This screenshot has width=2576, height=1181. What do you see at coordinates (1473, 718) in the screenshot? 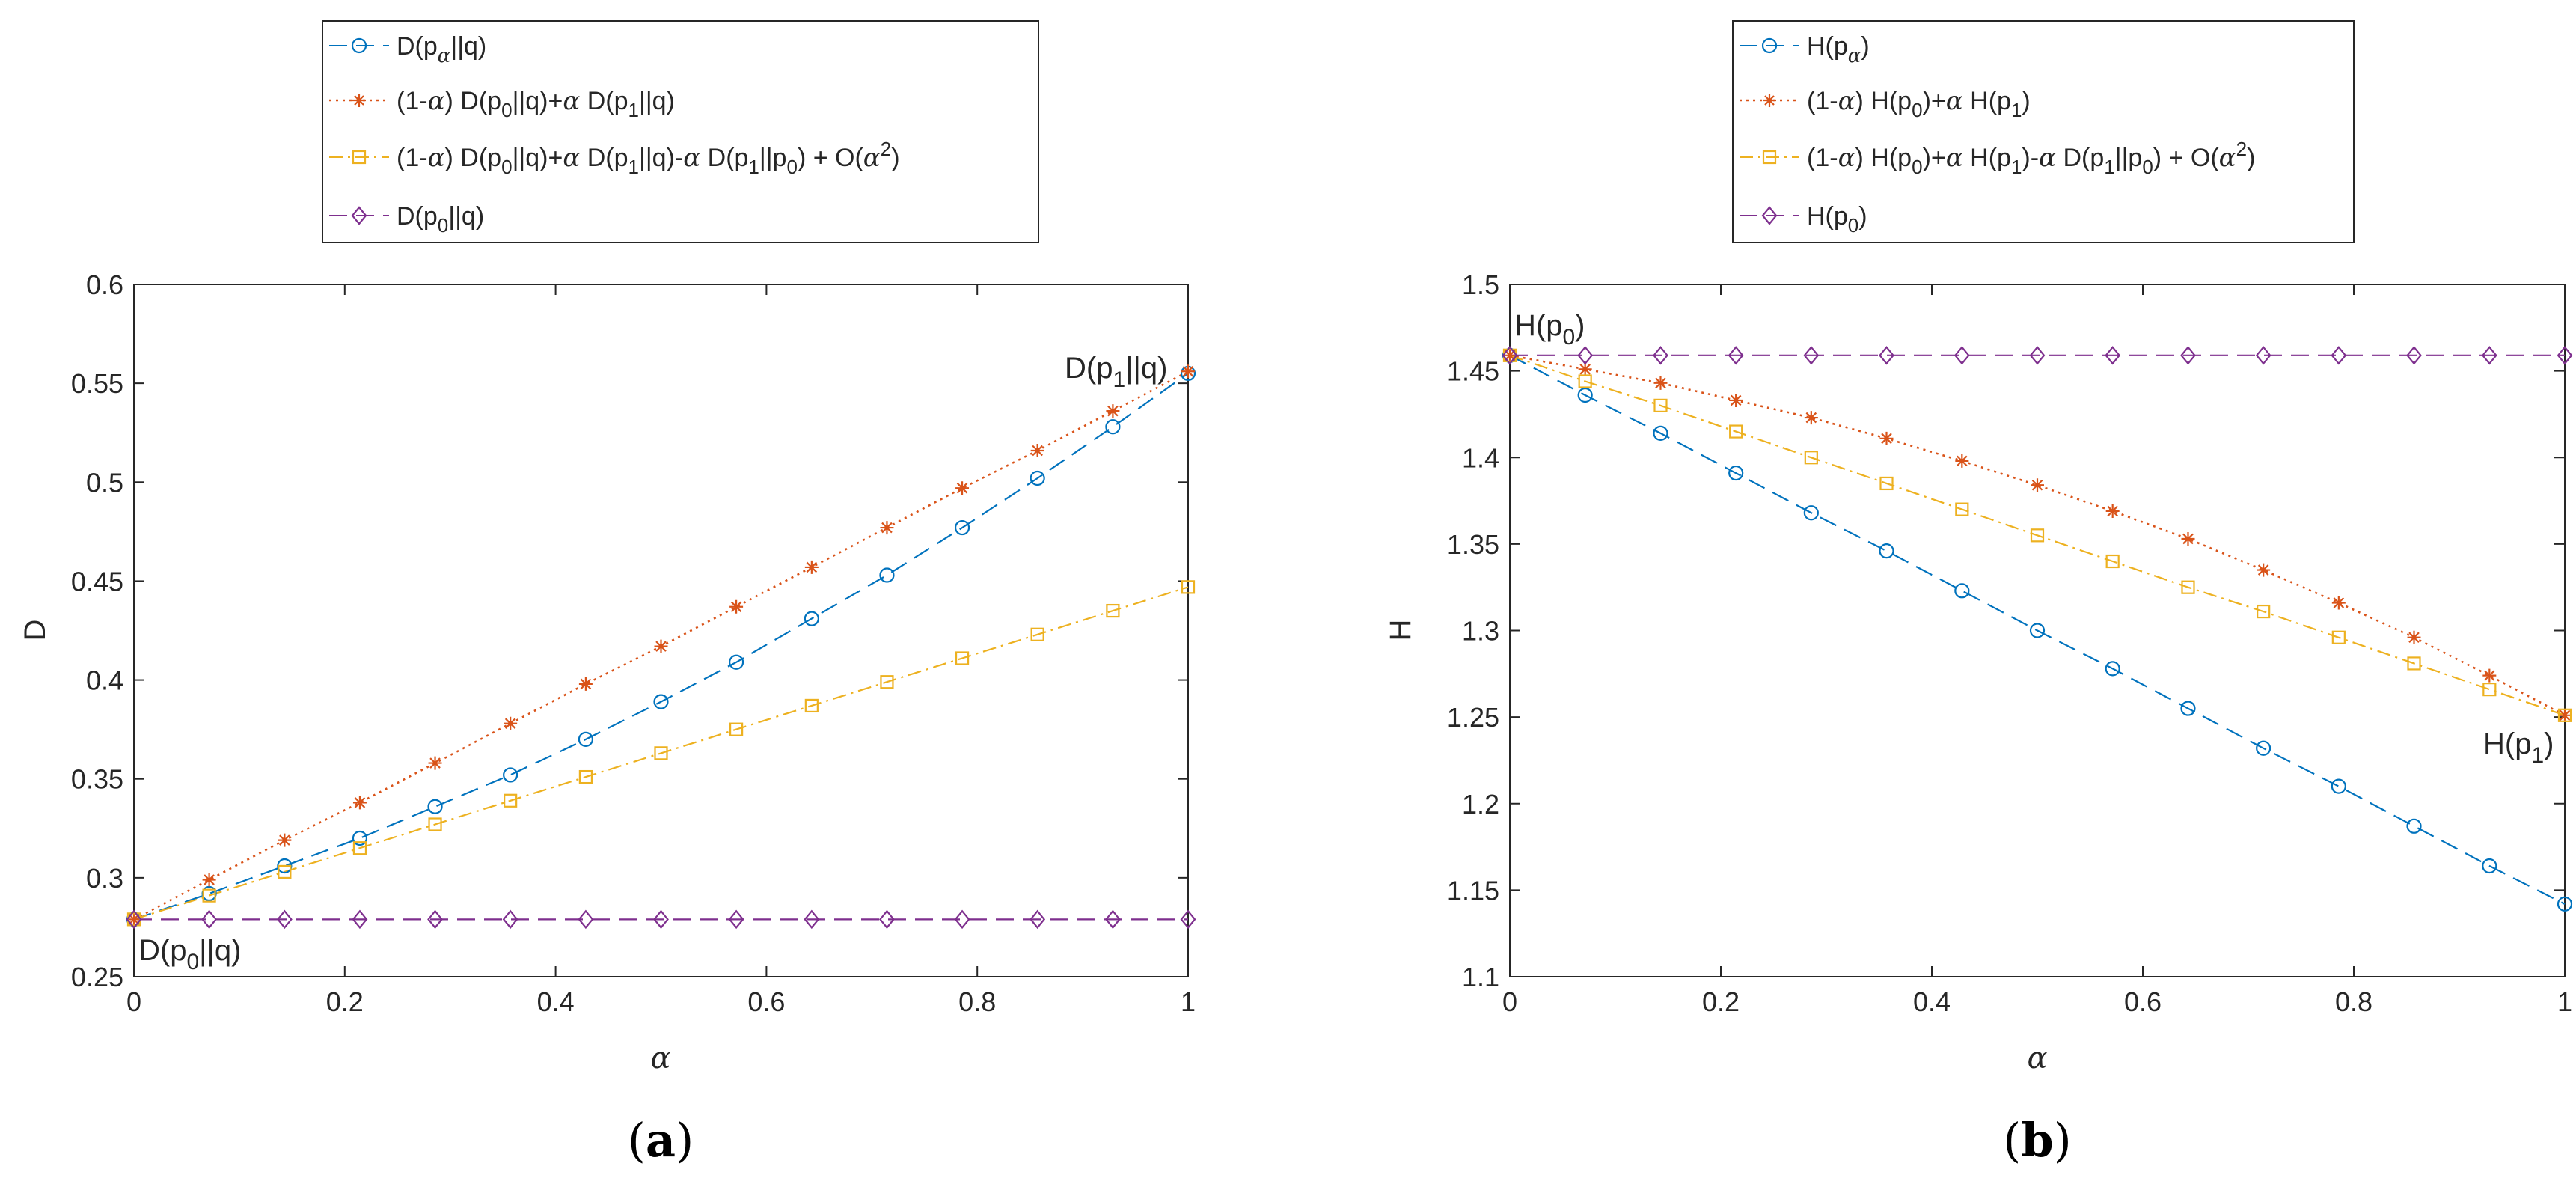
I see `y-tick-label: 1.25` at bounding box center [1473, 718].